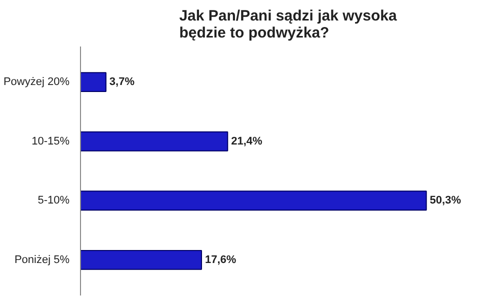 The image size is (500, 300). What do you see at coordinates (54, 200) in the screenshot?
I see `y-tick-label: 5-10%` at bounding box center [54, 200].